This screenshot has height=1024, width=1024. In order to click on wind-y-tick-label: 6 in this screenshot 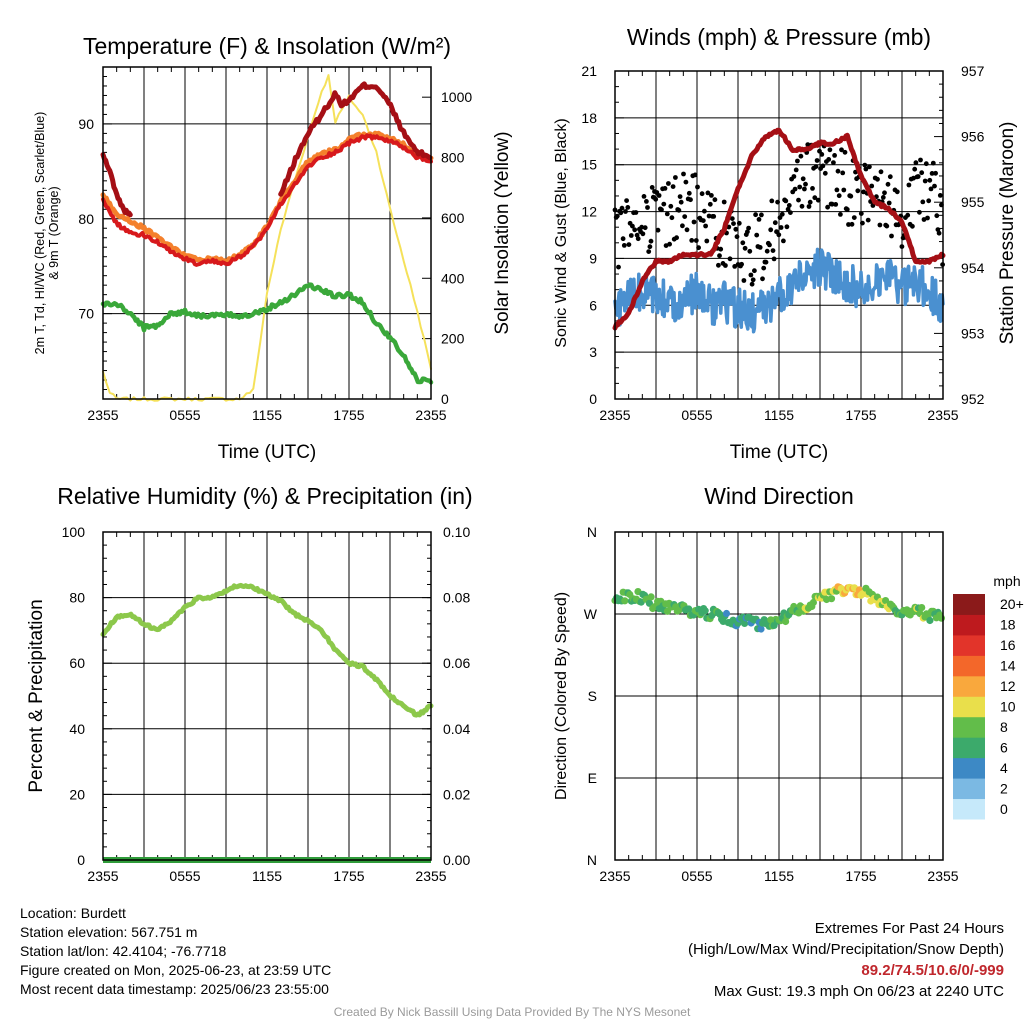, I will do `click(593, 305)`.